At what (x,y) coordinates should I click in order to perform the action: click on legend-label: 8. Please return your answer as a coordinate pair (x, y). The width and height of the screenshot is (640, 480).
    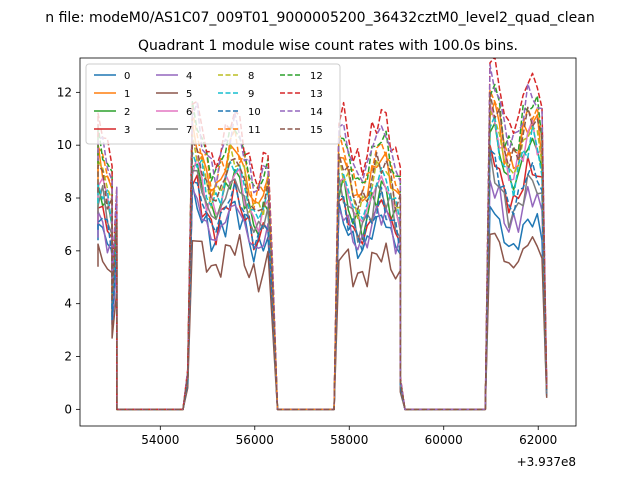
    Looking at the image, I should click on (251, 76).